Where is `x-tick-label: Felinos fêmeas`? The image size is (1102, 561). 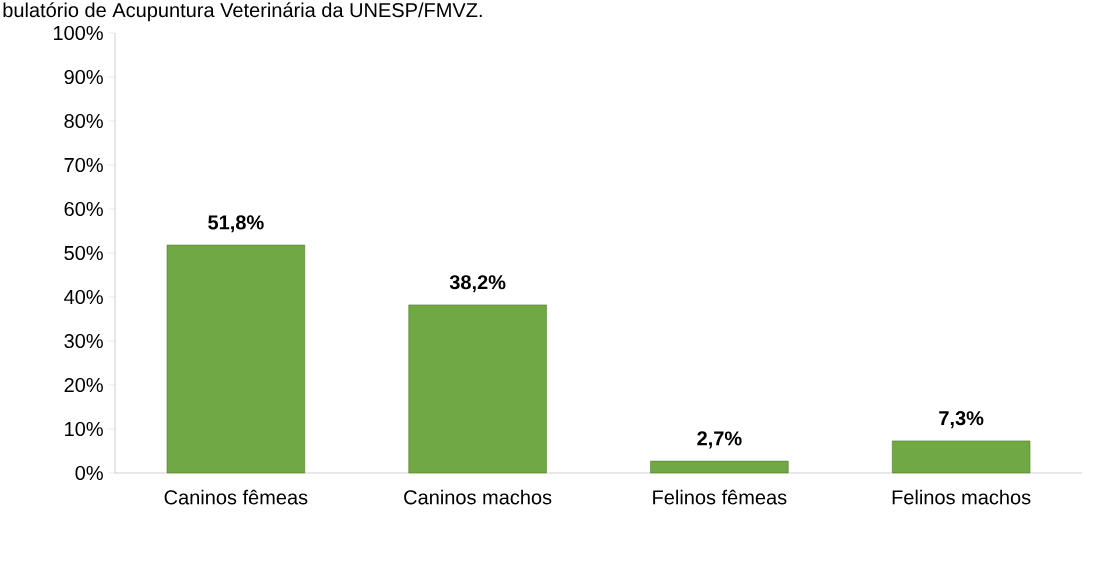
x-tick-label: Felinos fêmeas is located at coordinates (720, 497).